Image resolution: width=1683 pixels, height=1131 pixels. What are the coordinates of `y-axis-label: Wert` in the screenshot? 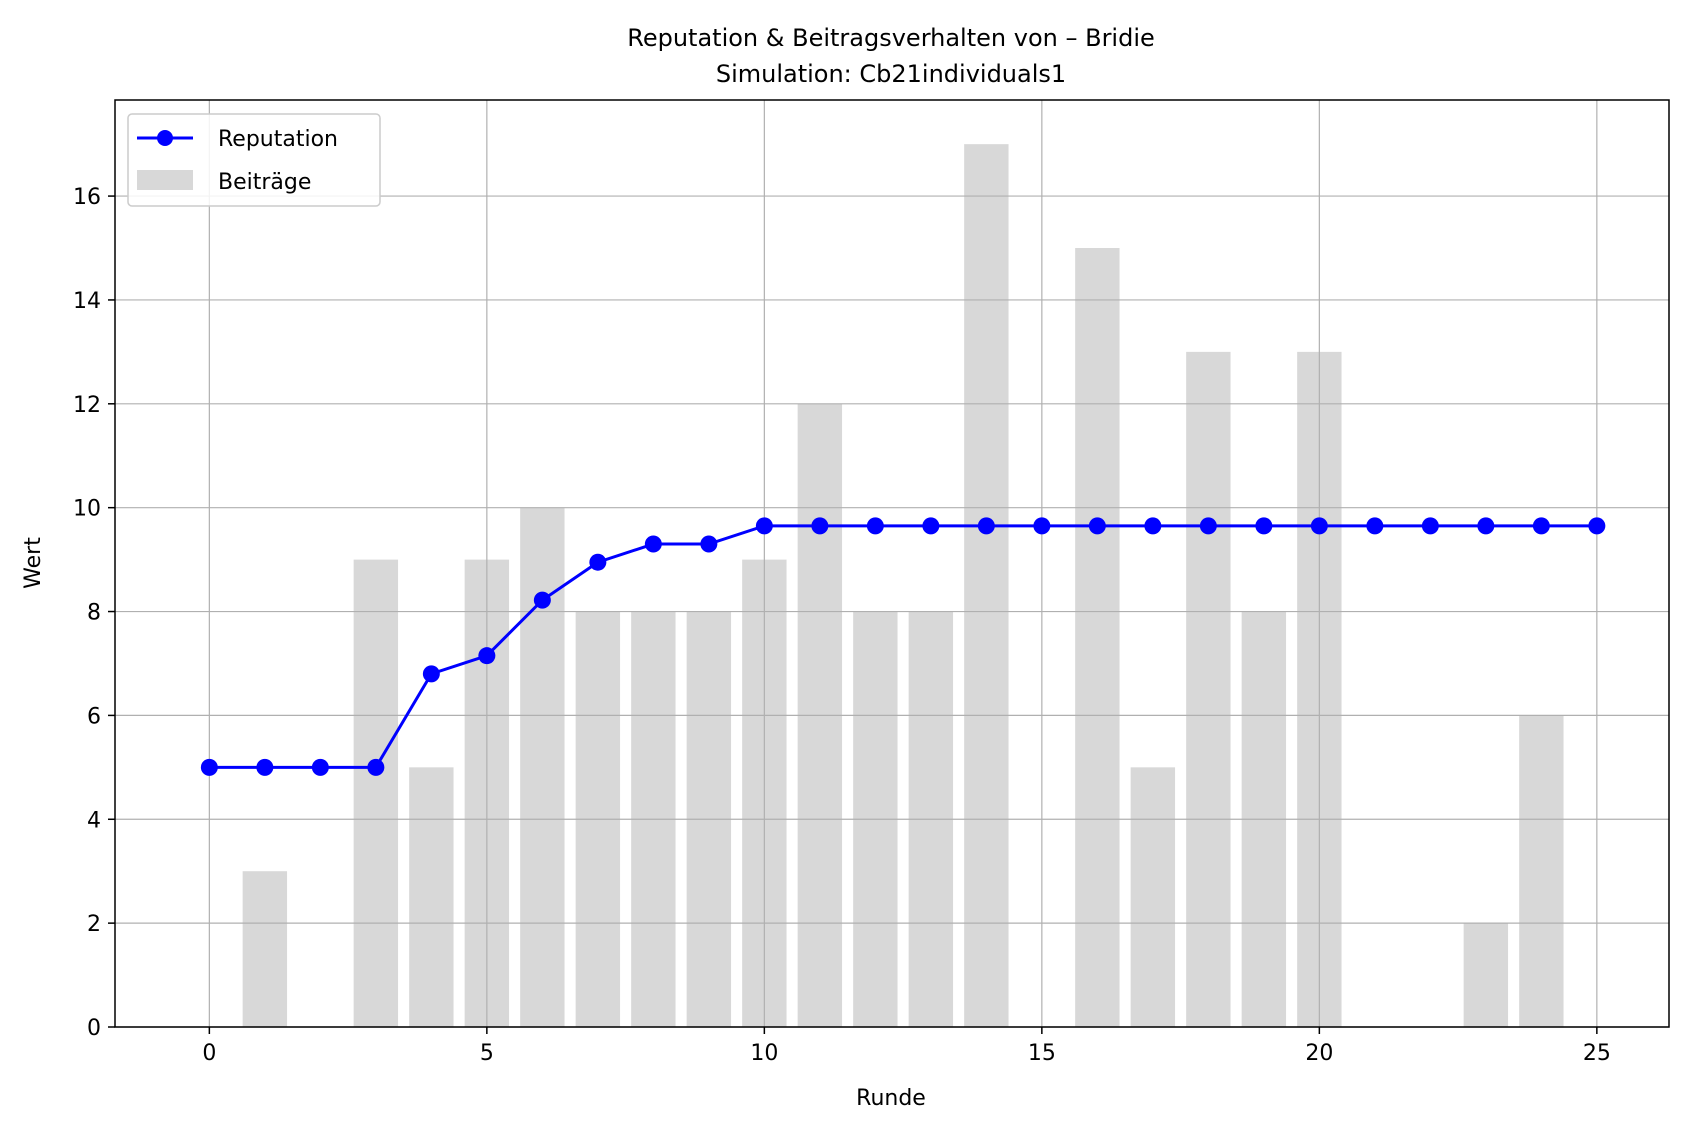 It's located at (33, 563).